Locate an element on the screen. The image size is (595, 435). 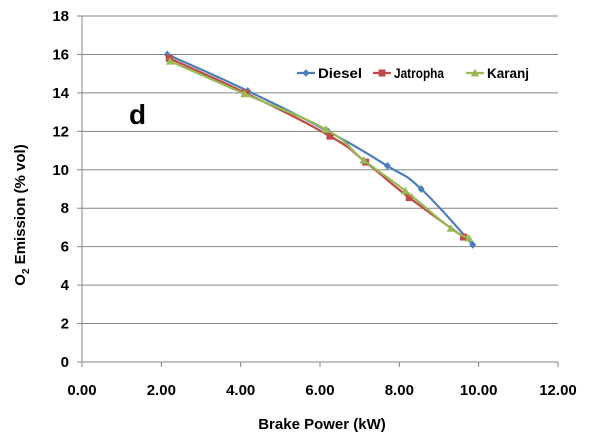
y-tick-label: 14 is located at coordinates (60, 93).